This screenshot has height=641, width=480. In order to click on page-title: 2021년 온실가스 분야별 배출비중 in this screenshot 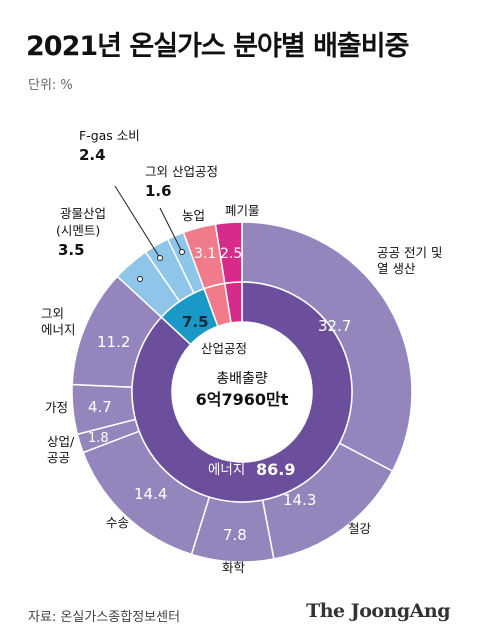, I will do `click(217, 46)`.